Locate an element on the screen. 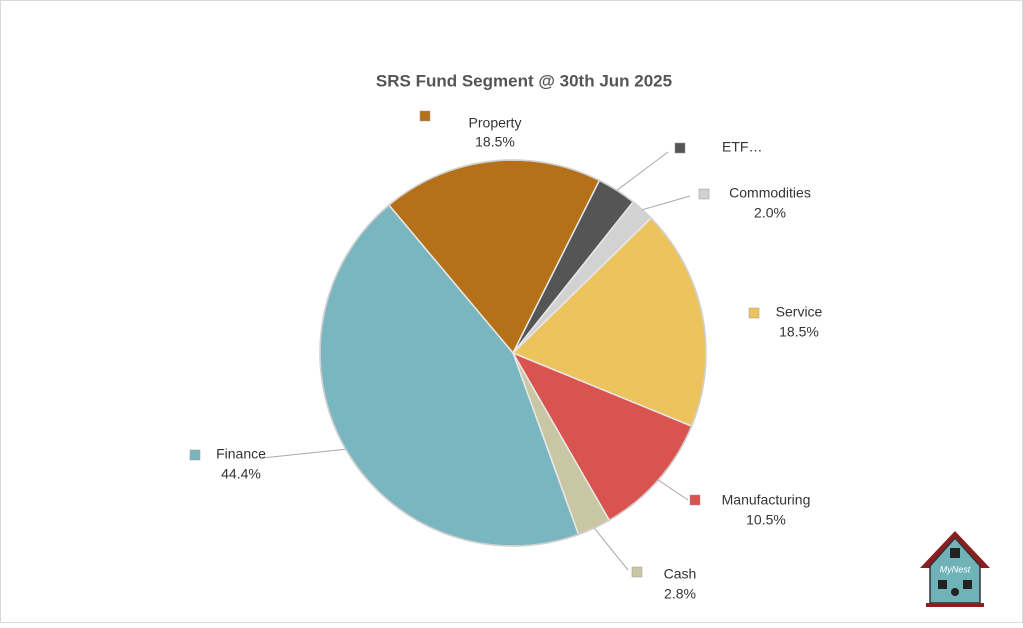  category-label: Finance is located at coordinates (241, 454).